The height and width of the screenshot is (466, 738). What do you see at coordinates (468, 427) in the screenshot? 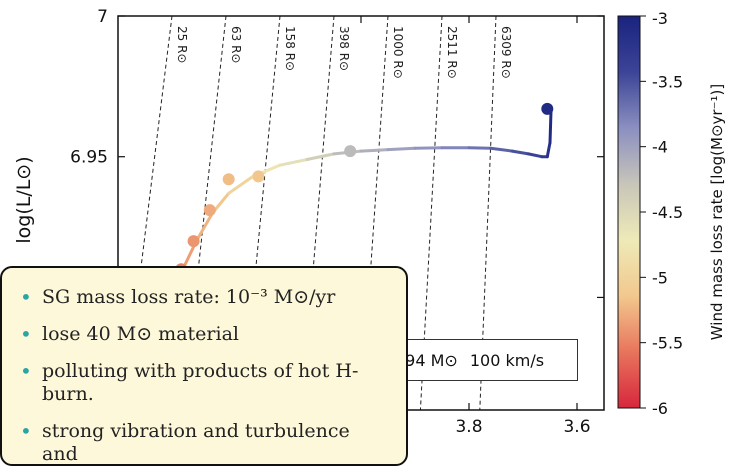
I see `x-tick-label: 3.8` at bounding box center [468, 427].